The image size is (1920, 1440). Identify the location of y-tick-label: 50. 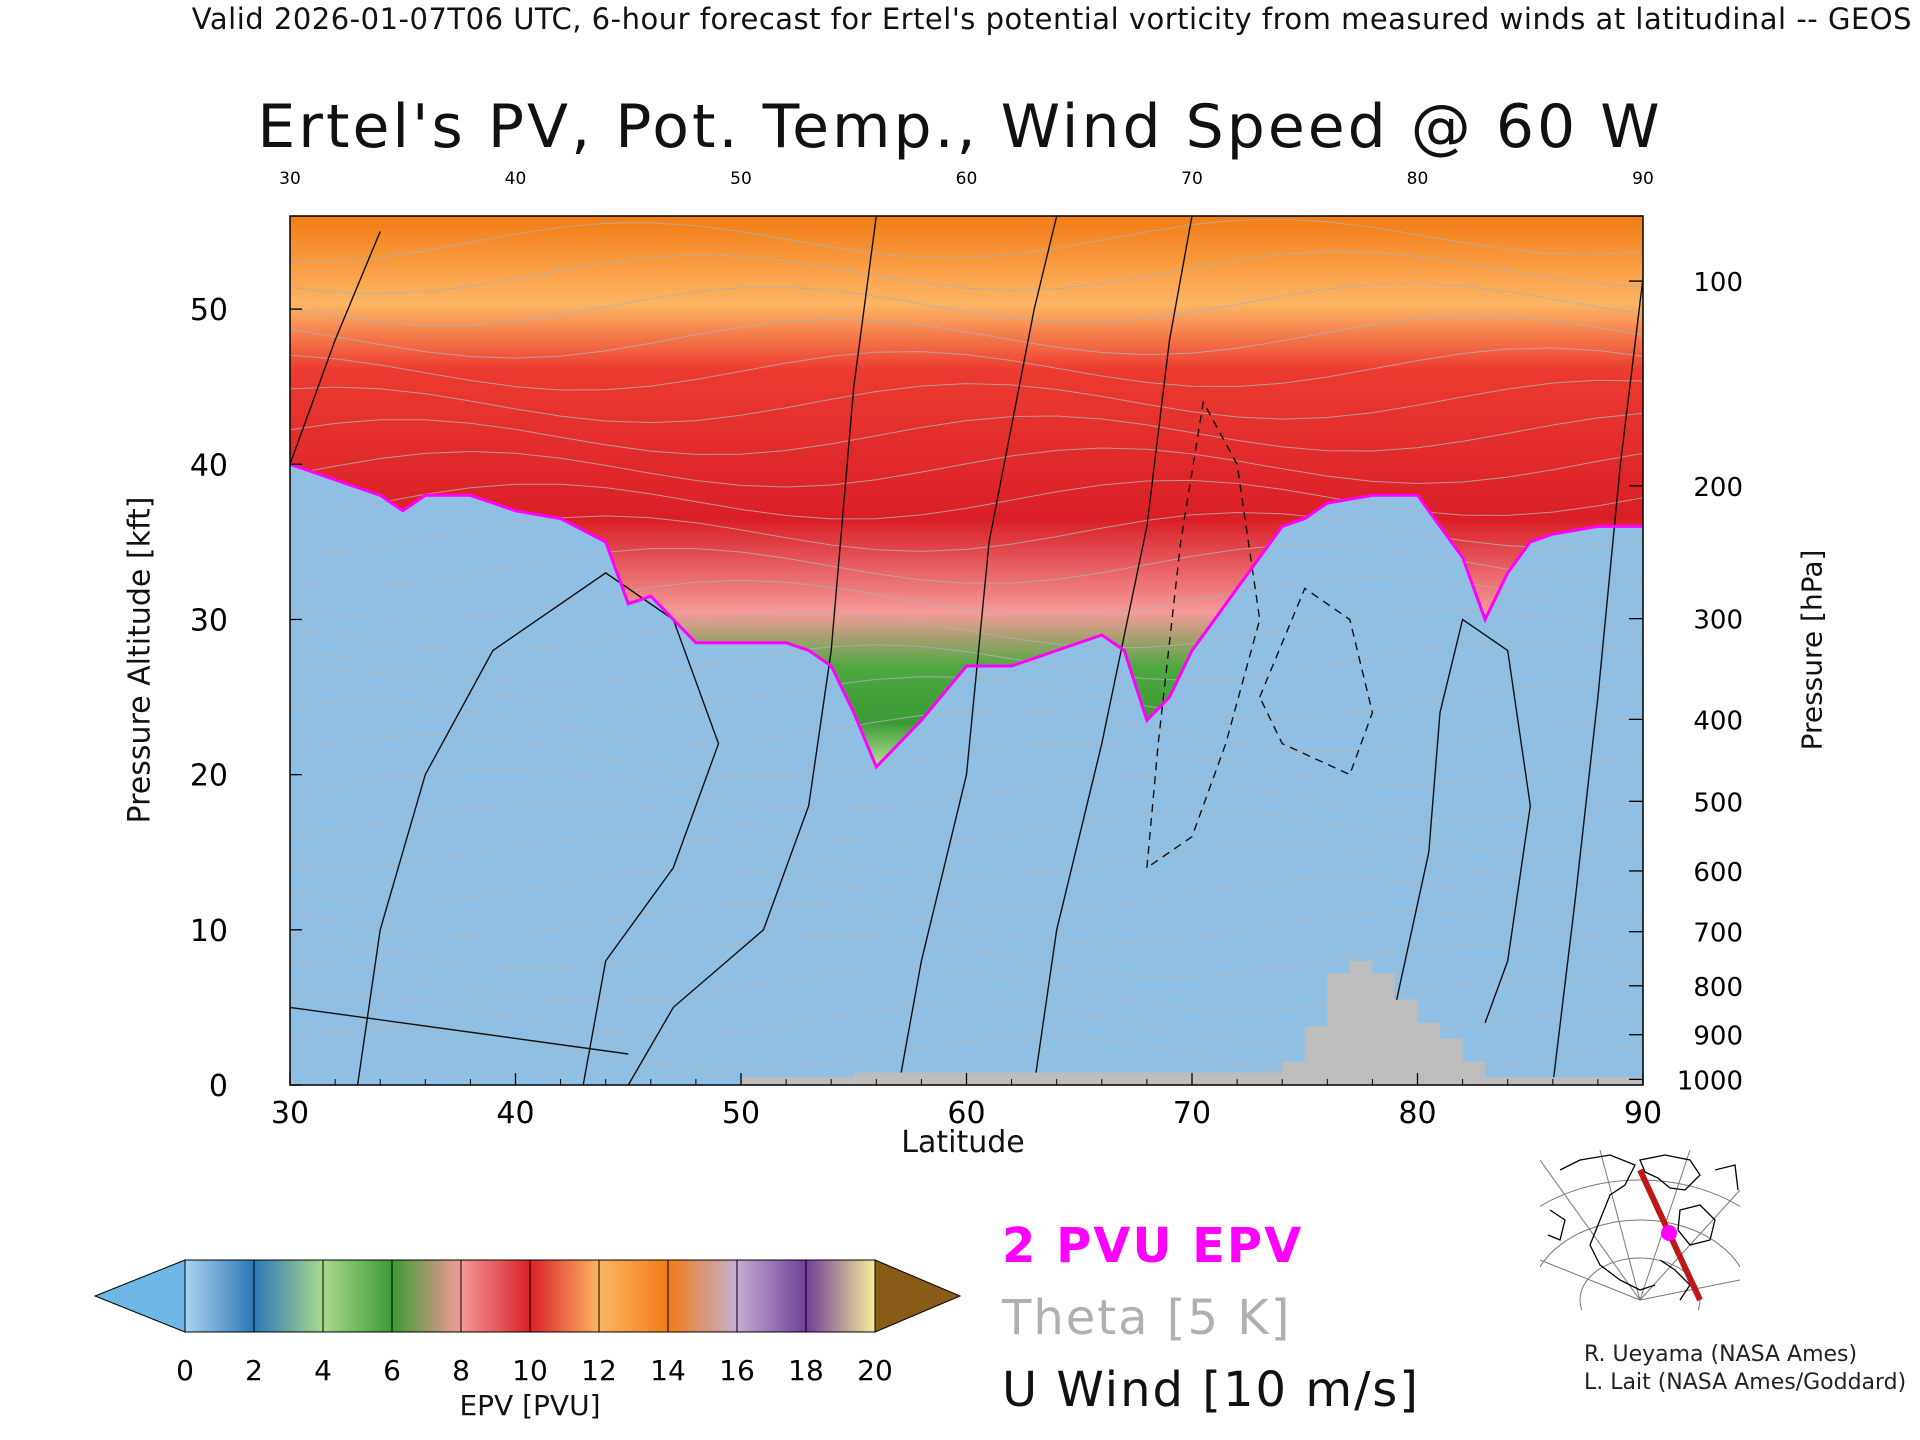
(209, 310).